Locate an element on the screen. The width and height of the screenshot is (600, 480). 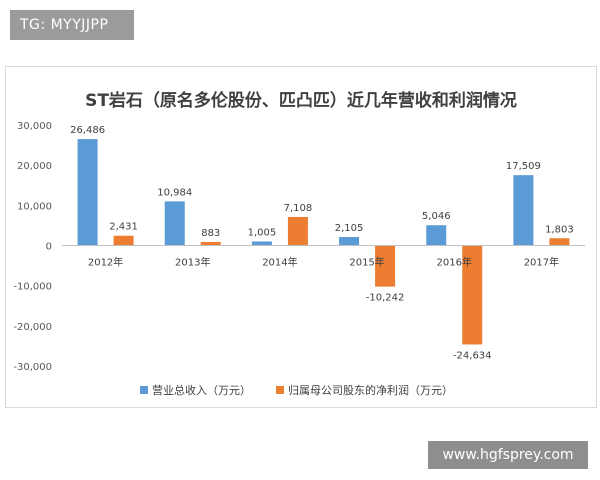
tag-badge: TG: MYYJJPP is located at coordinates (72, 25).